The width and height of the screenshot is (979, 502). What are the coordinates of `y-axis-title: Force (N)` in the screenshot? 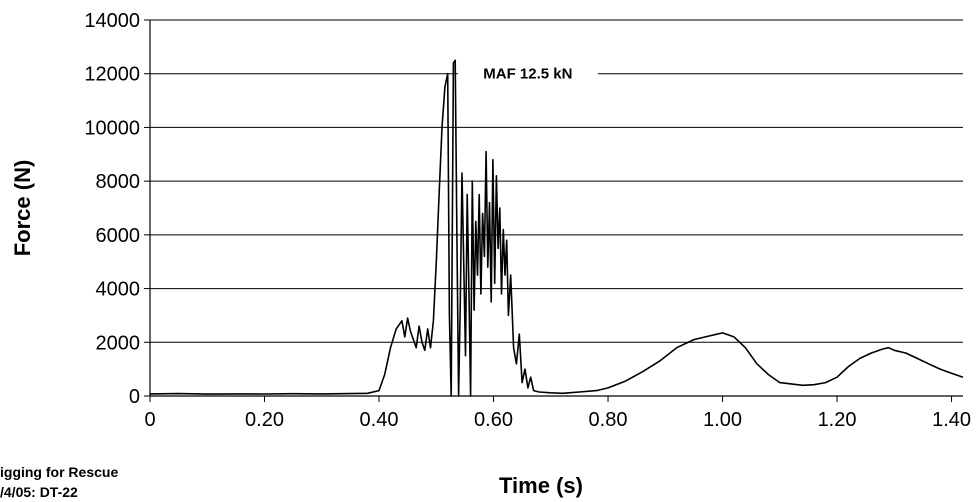 It's located at (22, 208).